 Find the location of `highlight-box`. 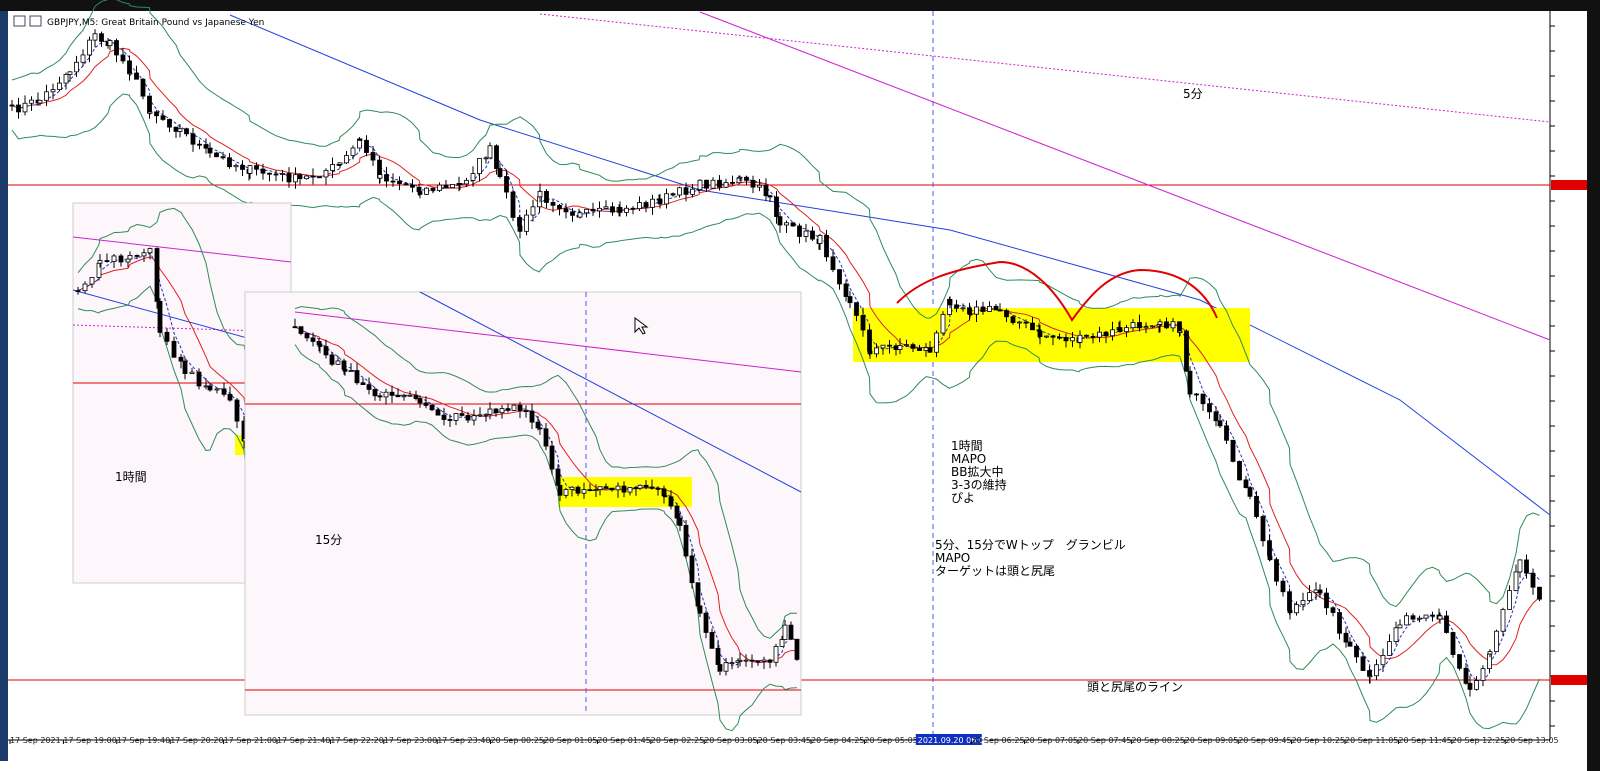

highlight-box is located at coordinates (1051, 335).